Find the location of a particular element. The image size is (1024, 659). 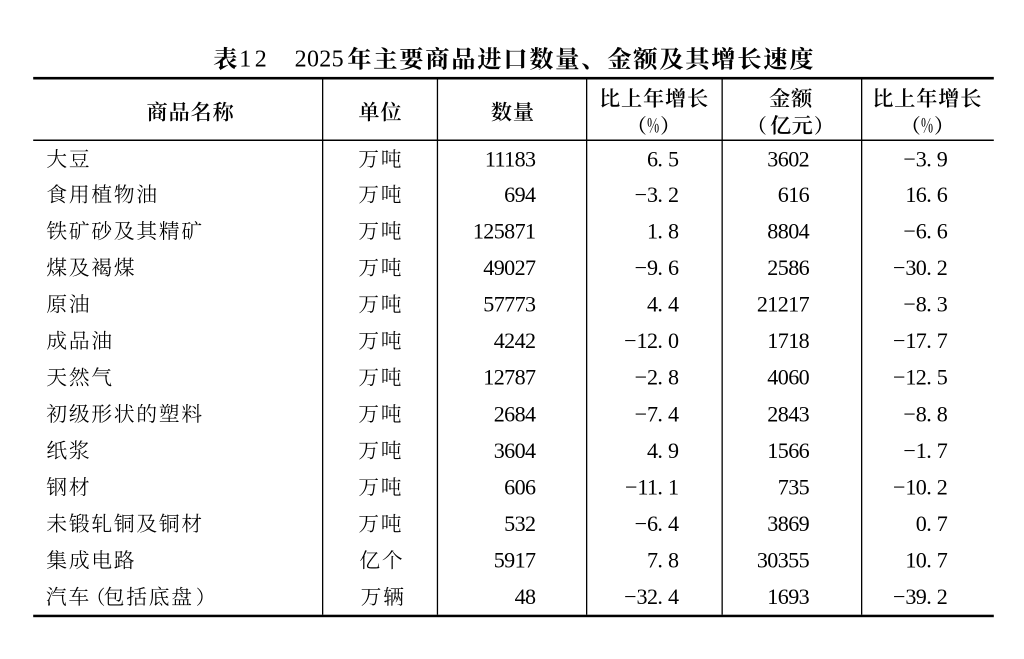

svg-text: 5917 is located at coordinates (515, 560).